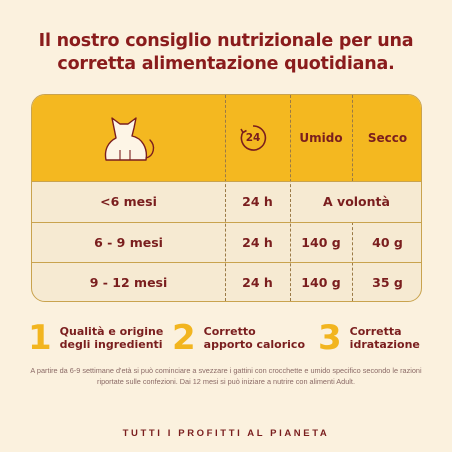 Image resolution: width=452 pixels, height=452 pixels. What do you see at coordinates (226, 64) in the screenshot?
I see `title-line-2: corretta alimentazione quotidiana.` at bounding box center [226, 64].